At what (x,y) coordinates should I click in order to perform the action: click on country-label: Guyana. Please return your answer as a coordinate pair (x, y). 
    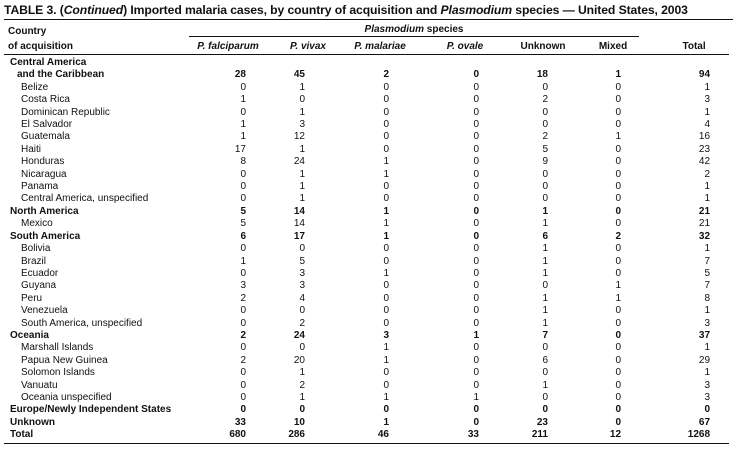
    Looking at the image, I should click on (39, 286).